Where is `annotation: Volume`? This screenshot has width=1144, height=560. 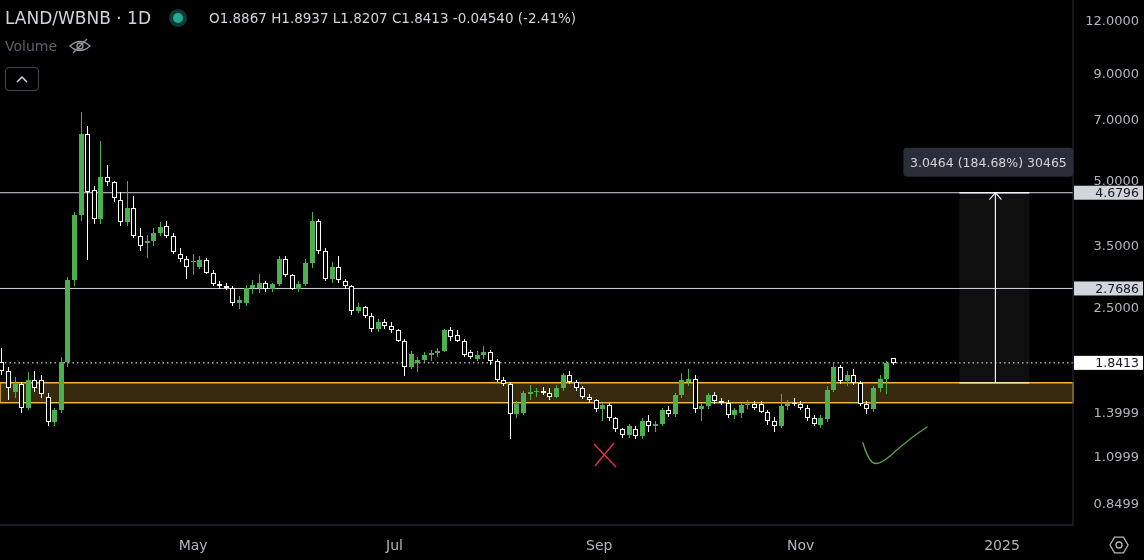 annotation: Volume is located at coordinates (31, 46).